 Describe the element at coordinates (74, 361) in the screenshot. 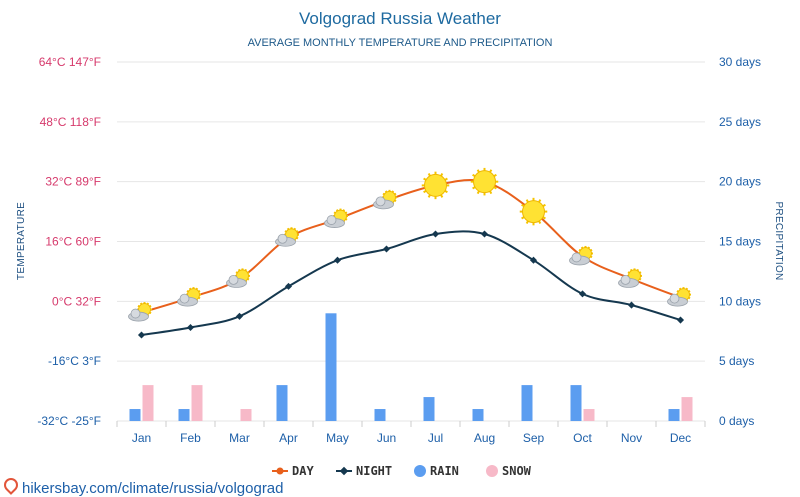

I see `left-tick-label: -16°C 3°F` at that location.